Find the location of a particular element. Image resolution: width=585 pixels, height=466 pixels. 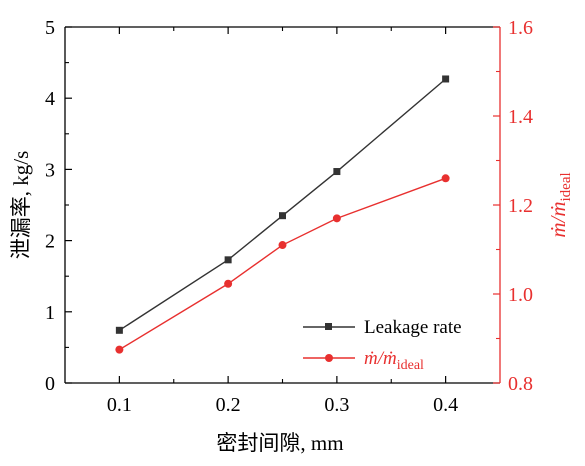

y-right-tick-label: 1.0 is located at coordinates (520, 295).